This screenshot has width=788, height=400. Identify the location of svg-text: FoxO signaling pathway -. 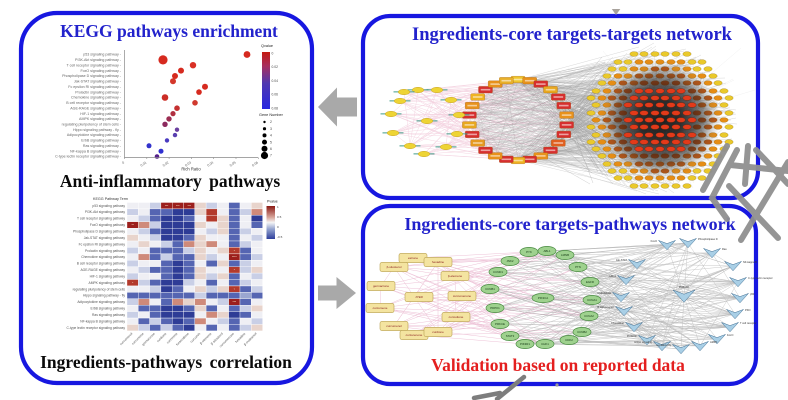
(100, 71).